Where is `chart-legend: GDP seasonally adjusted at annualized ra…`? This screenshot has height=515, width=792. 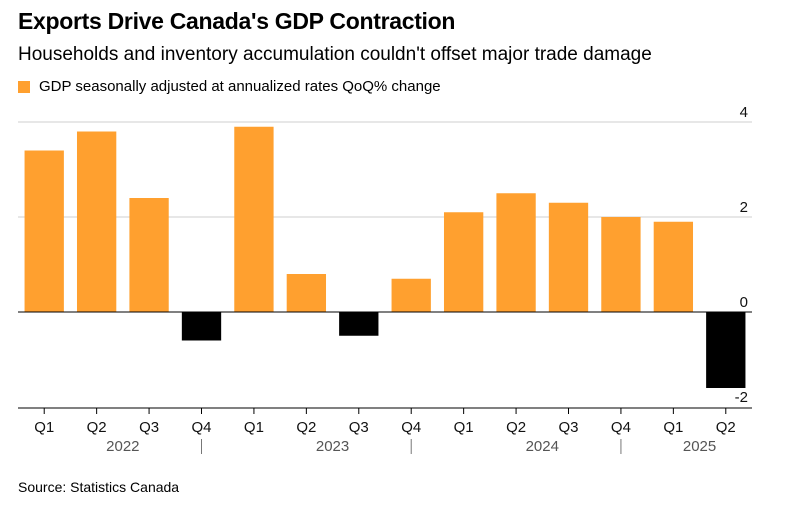 chart-legend: GDP seasonally adjusted at annualized ra… is located at coordinates (229, 86).